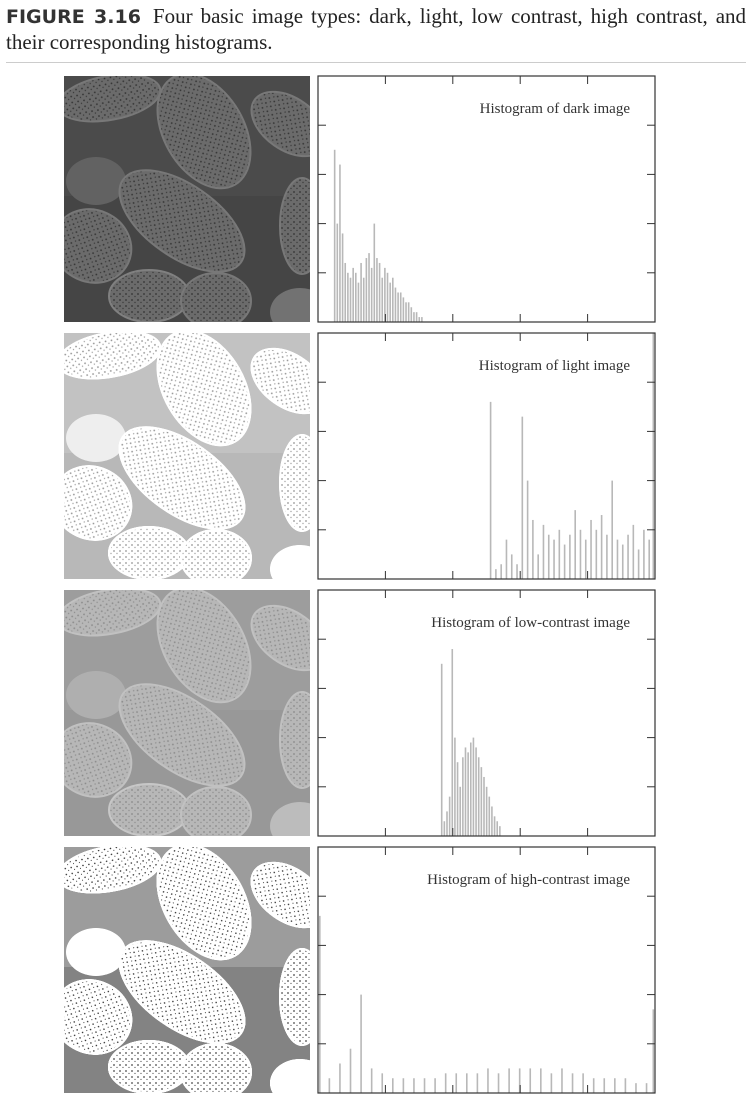 The height and width of the screenshot is (1100, 755). I want to click on histogram-title: Histogram of dark image, so click(555, 109).